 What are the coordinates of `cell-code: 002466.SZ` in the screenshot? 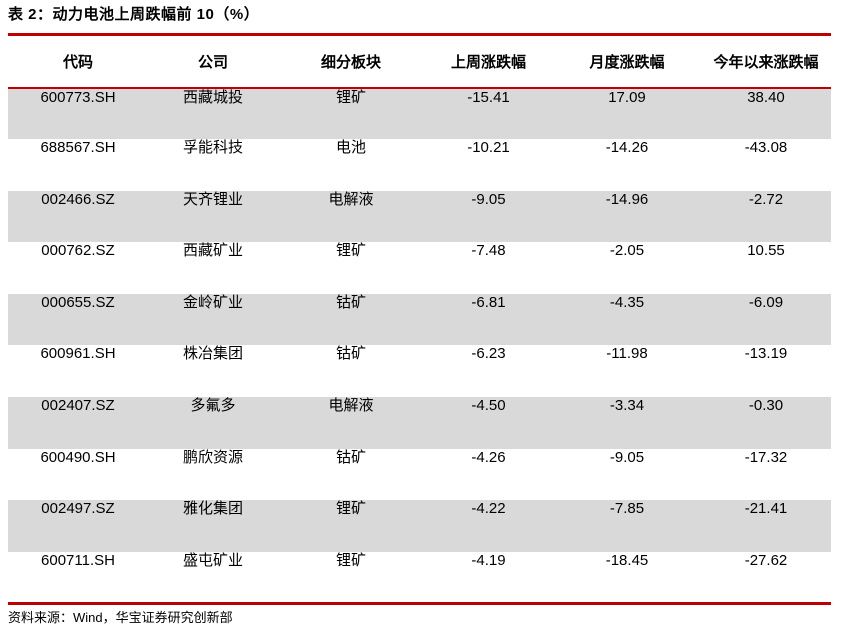 It's located at (78, 199).